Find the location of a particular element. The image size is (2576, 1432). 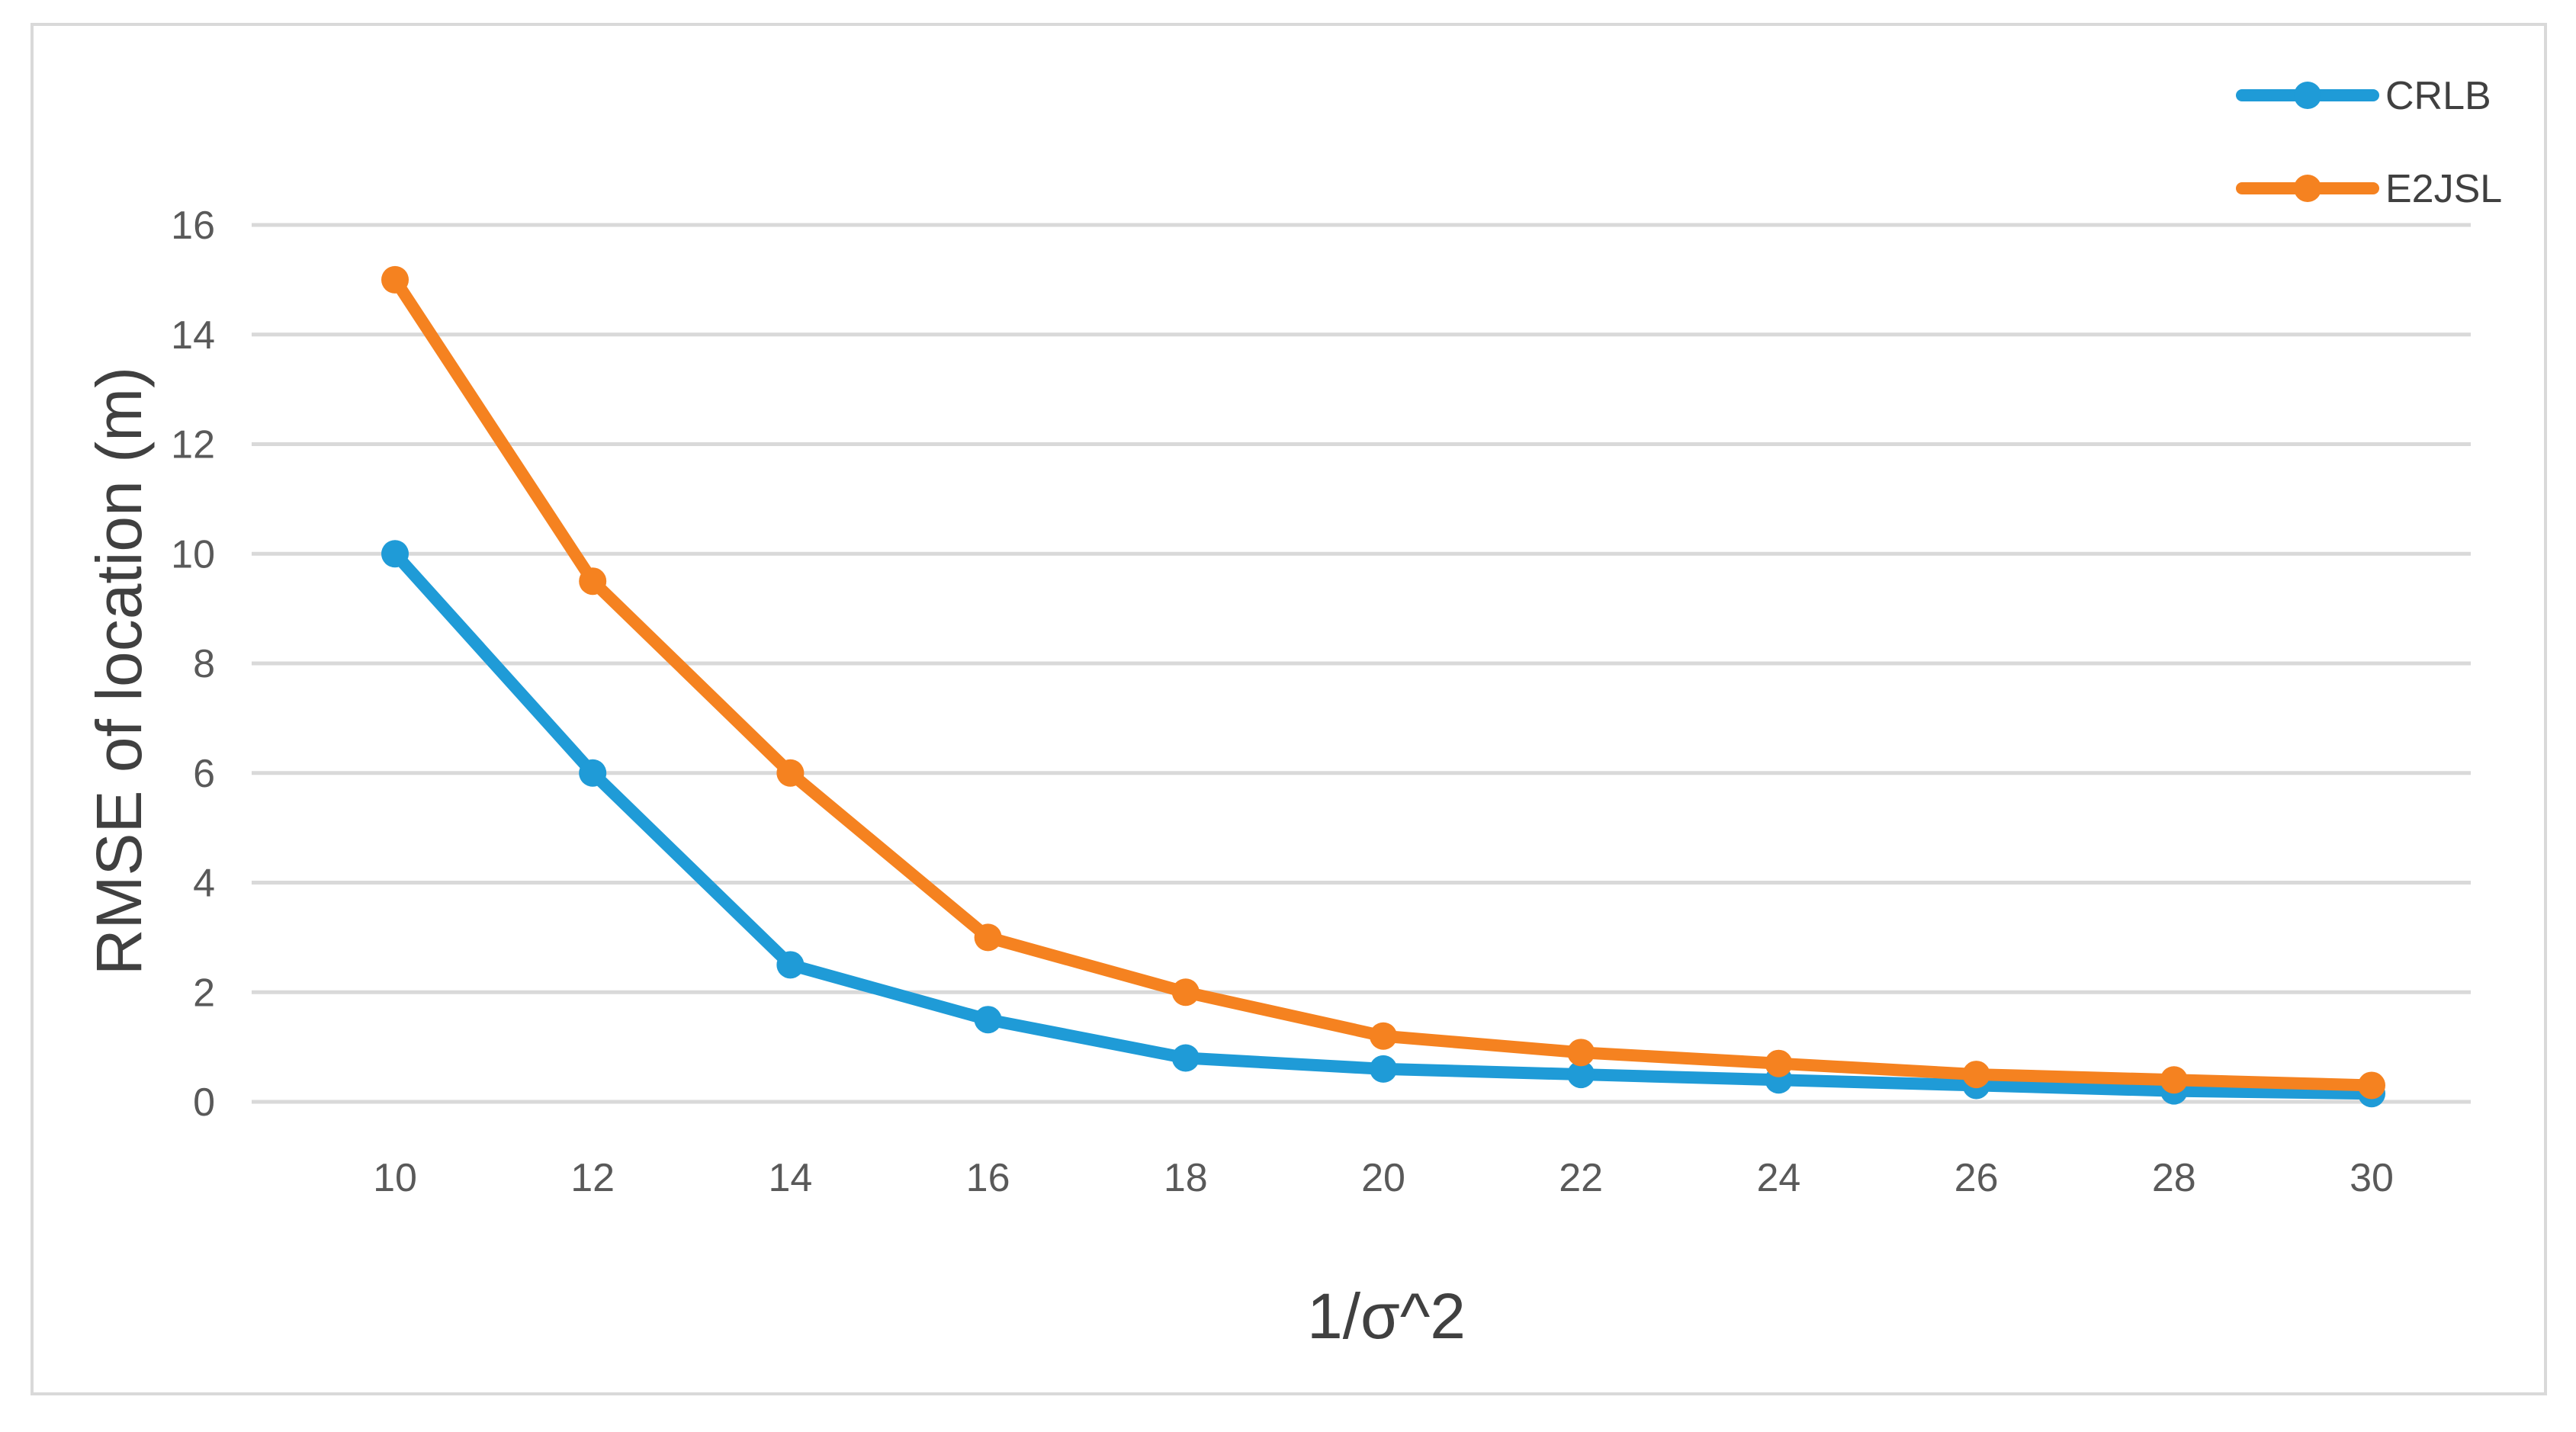

x-axis-ticks: 10 12 14 16 18 20 22 24 26 28 30 is located at coordinates (1383, 1178).